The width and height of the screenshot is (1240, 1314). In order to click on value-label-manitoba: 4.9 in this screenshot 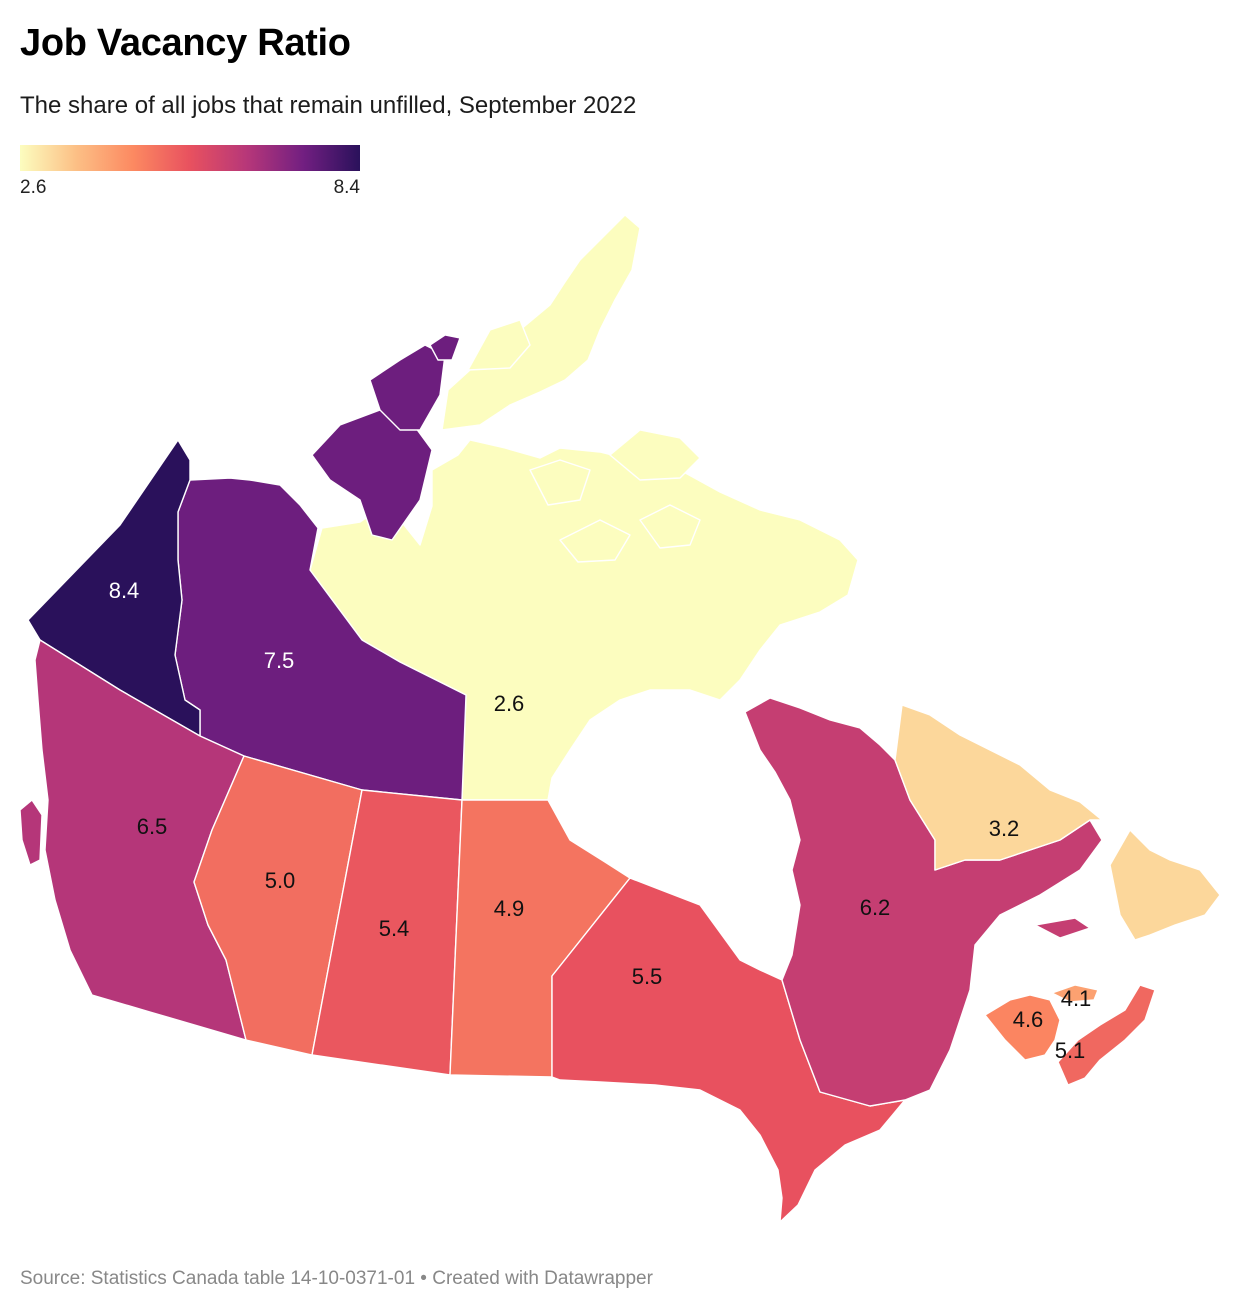, I will do `click(509, 908)`.